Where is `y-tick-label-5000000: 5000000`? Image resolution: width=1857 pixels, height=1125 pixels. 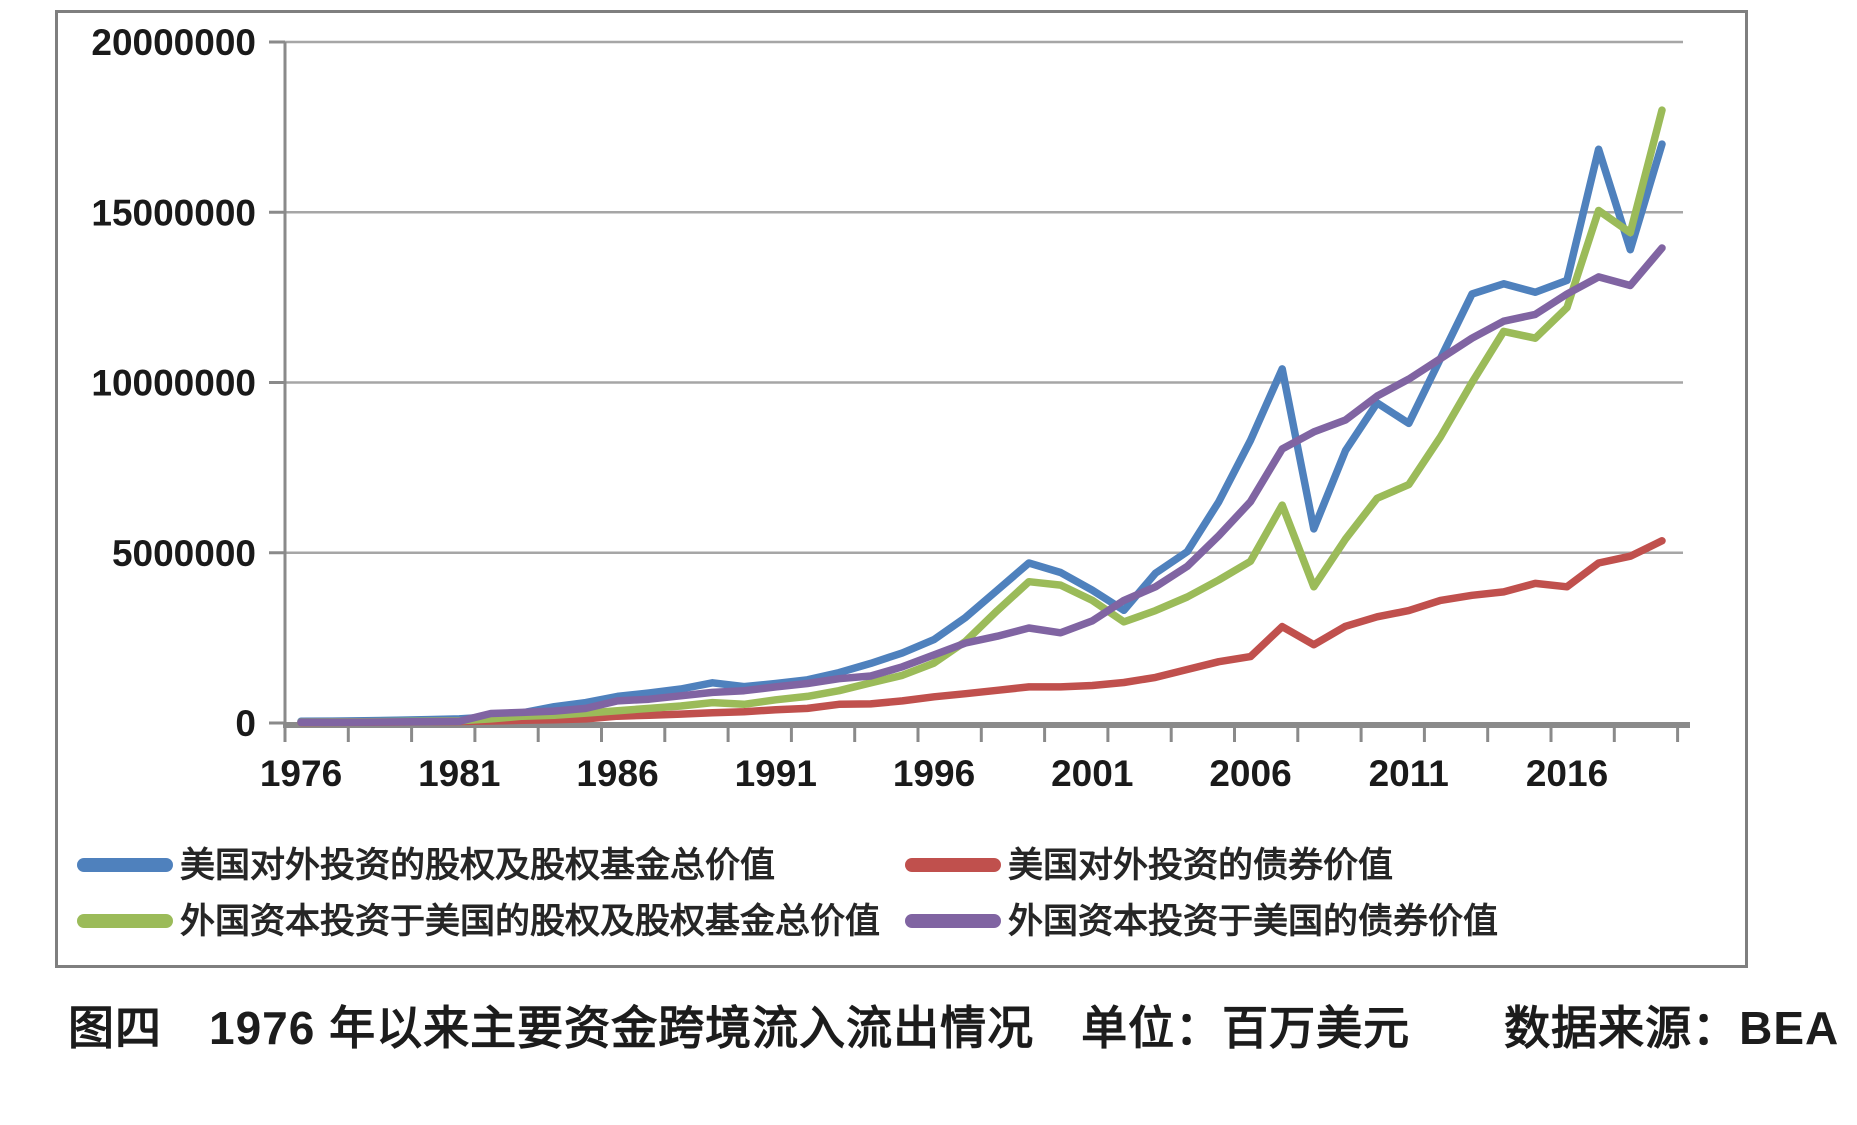
y-tick-label-5000000: 5000000 is located at coordinates (184, 553).